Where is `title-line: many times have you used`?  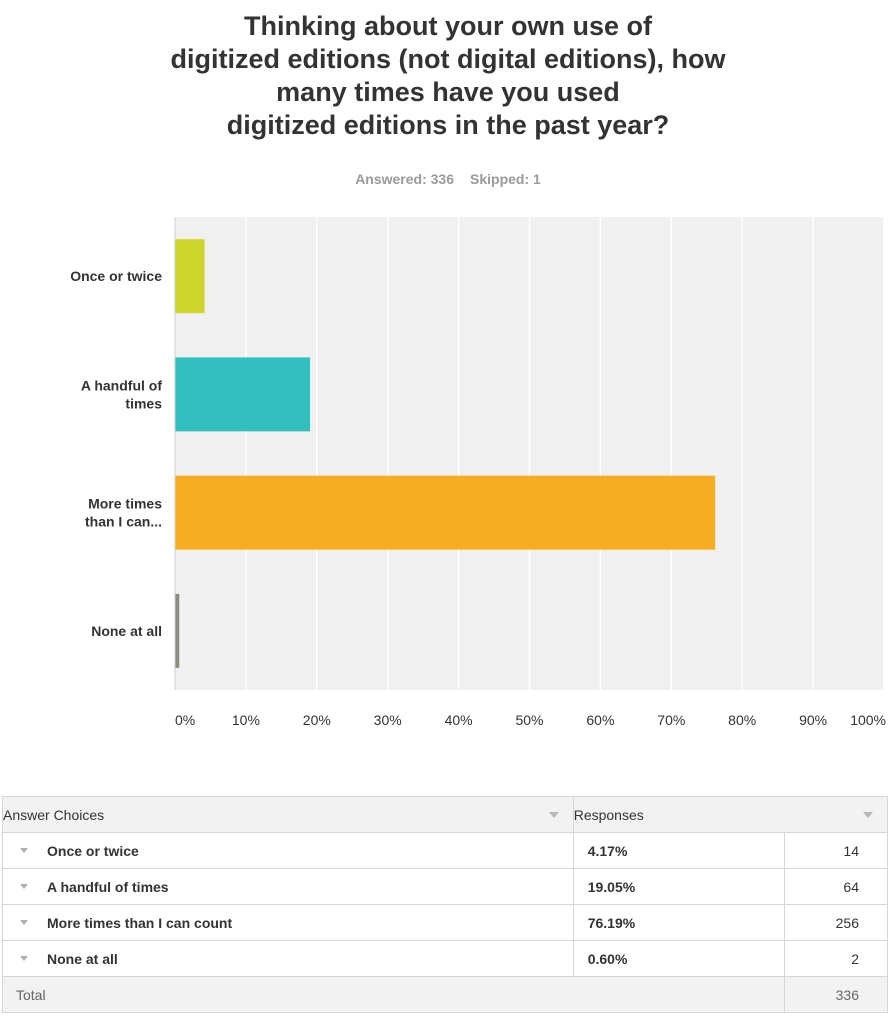
title-line: many times have you used is located at coordinates (448, 92).